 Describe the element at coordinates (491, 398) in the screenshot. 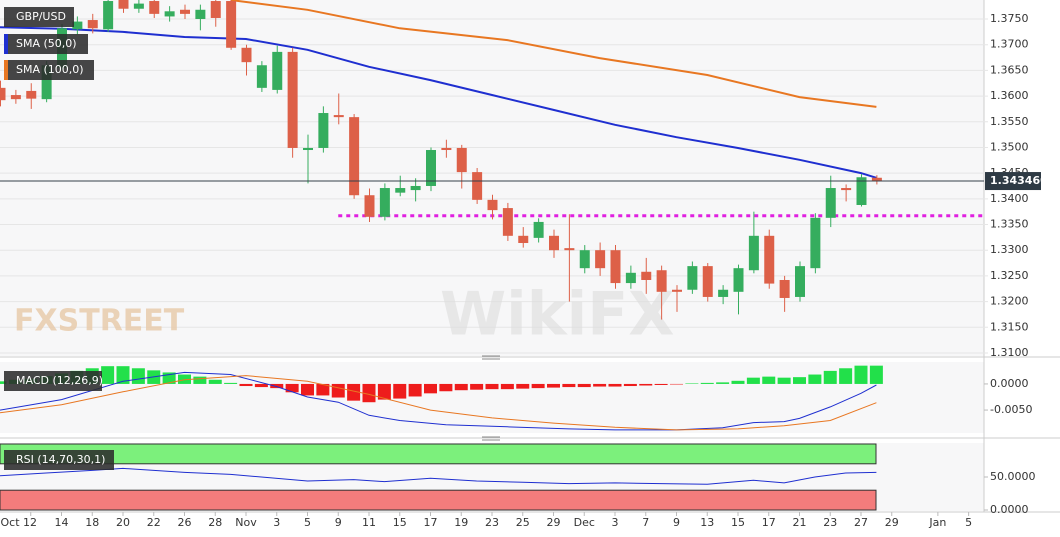

I see `grip` at that location.